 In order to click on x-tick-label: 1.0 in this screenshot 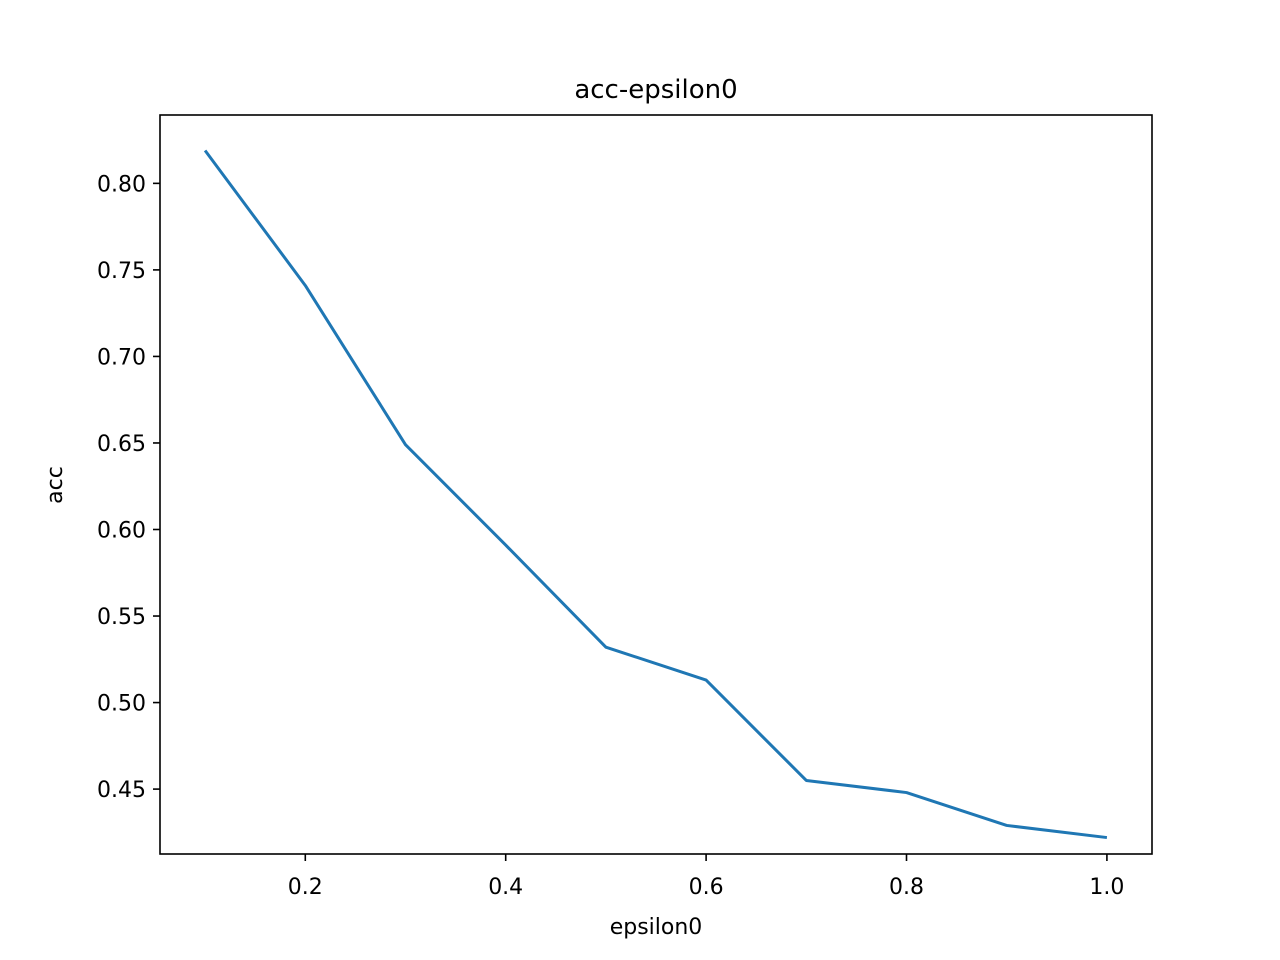, I will do `click(1106, 887)`.